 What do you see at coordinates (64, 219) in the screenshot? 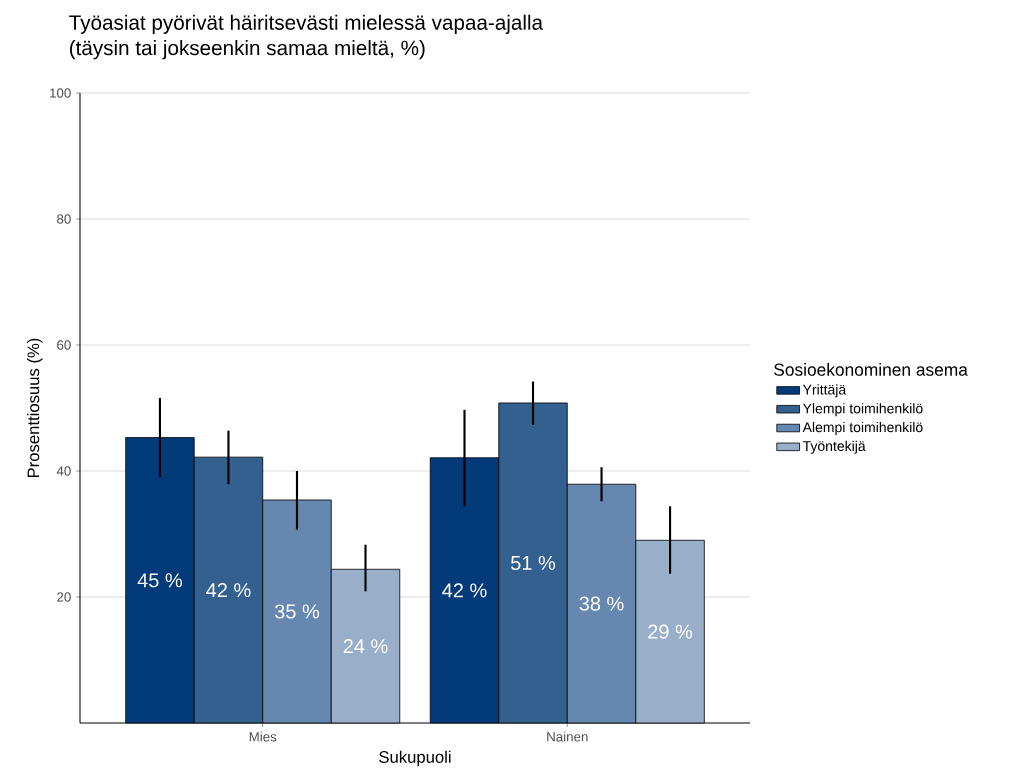
I see `y-tick-label: 80` at bounding box center [64, 219].